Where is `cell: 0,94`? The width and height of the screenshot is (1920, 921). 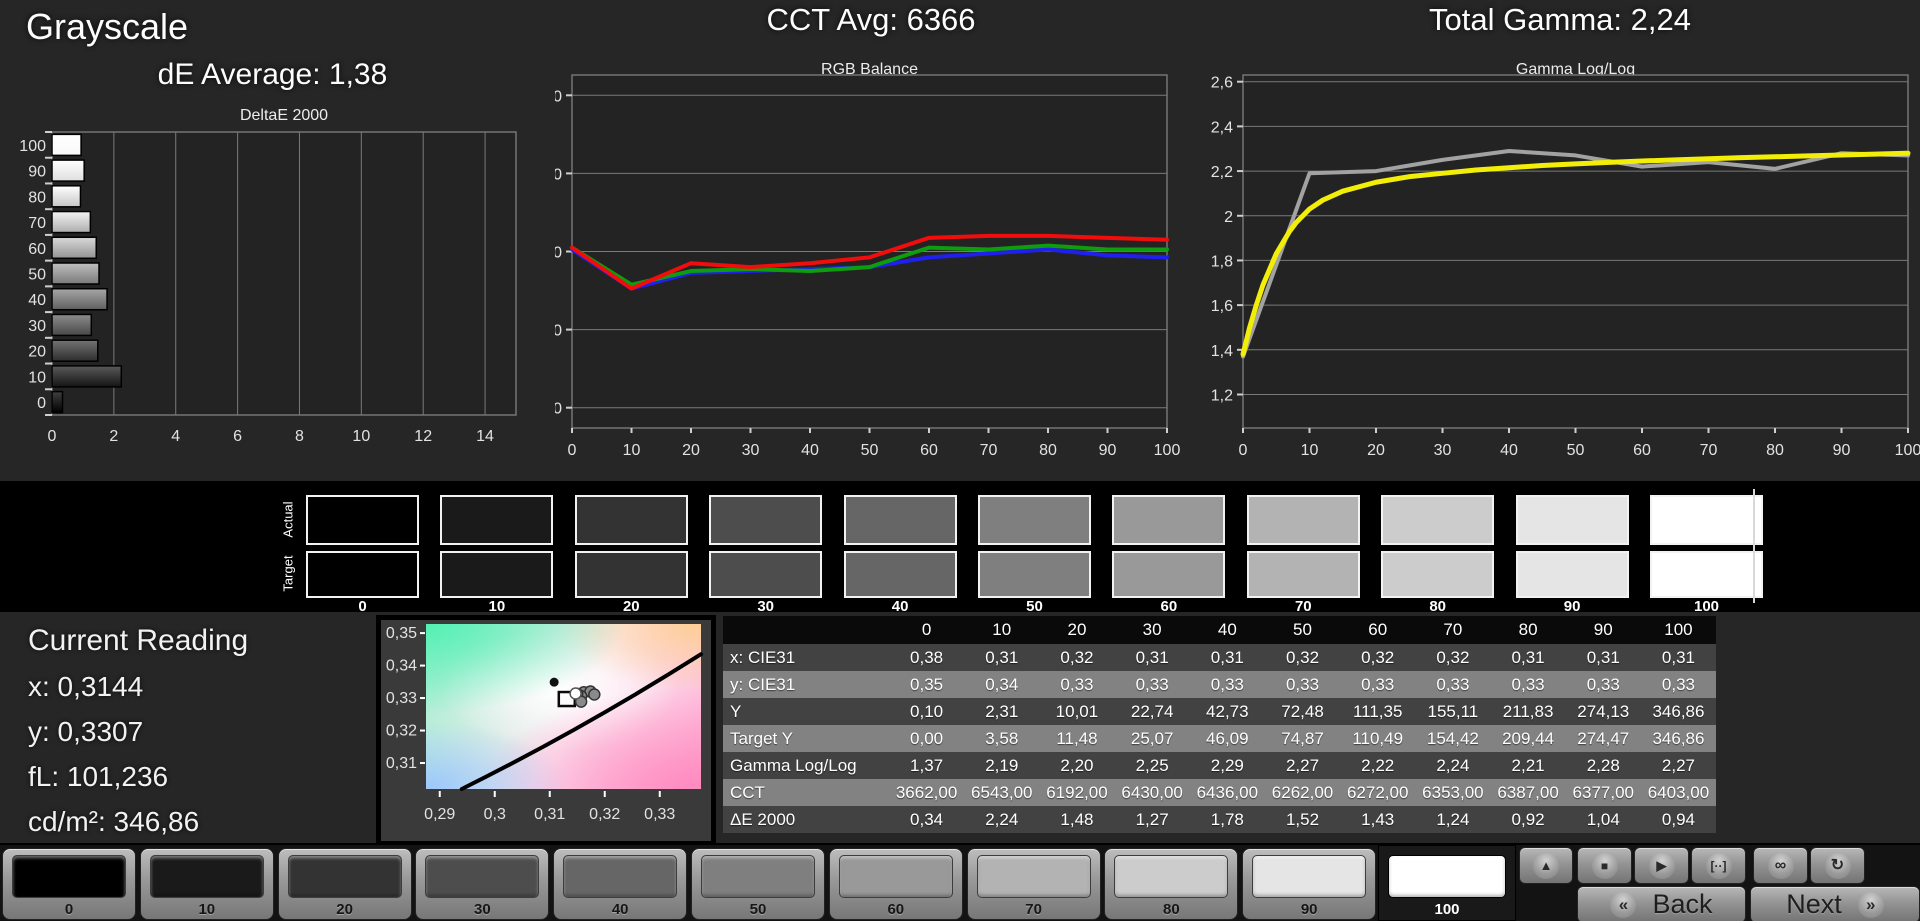 cell: 0,94 is located at coordinates (1678, 819).